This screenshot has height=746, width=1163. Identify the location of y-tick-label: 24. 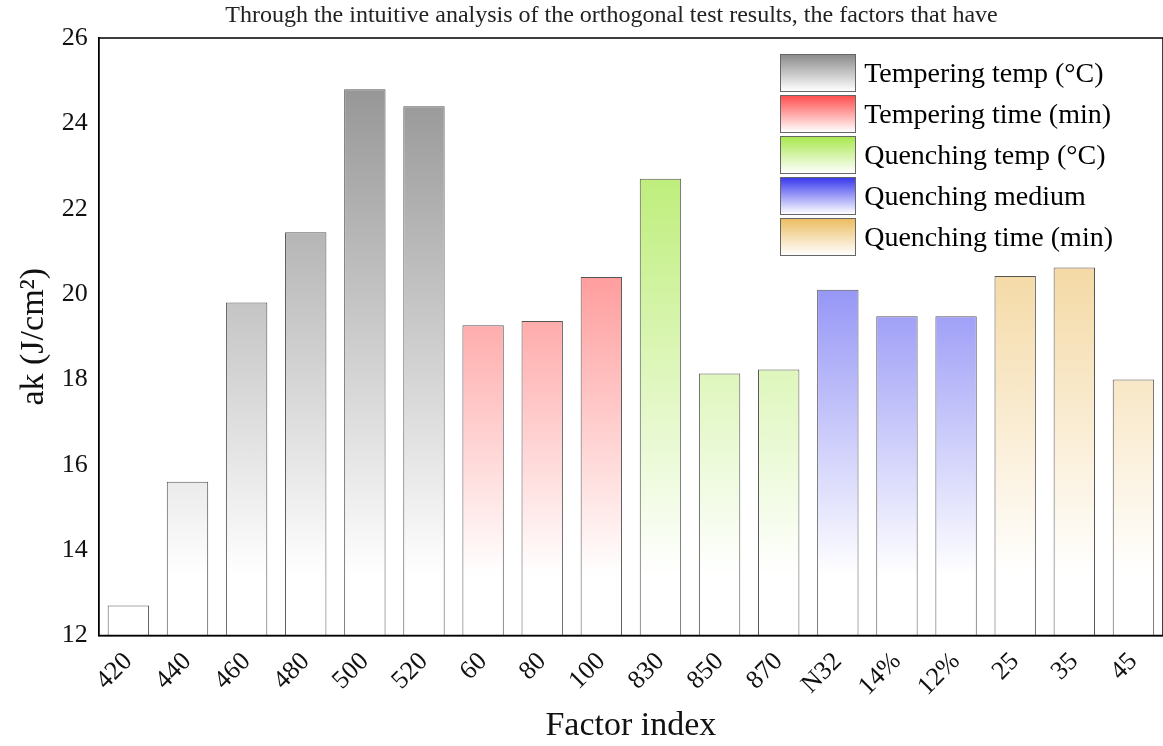
(74, 122).